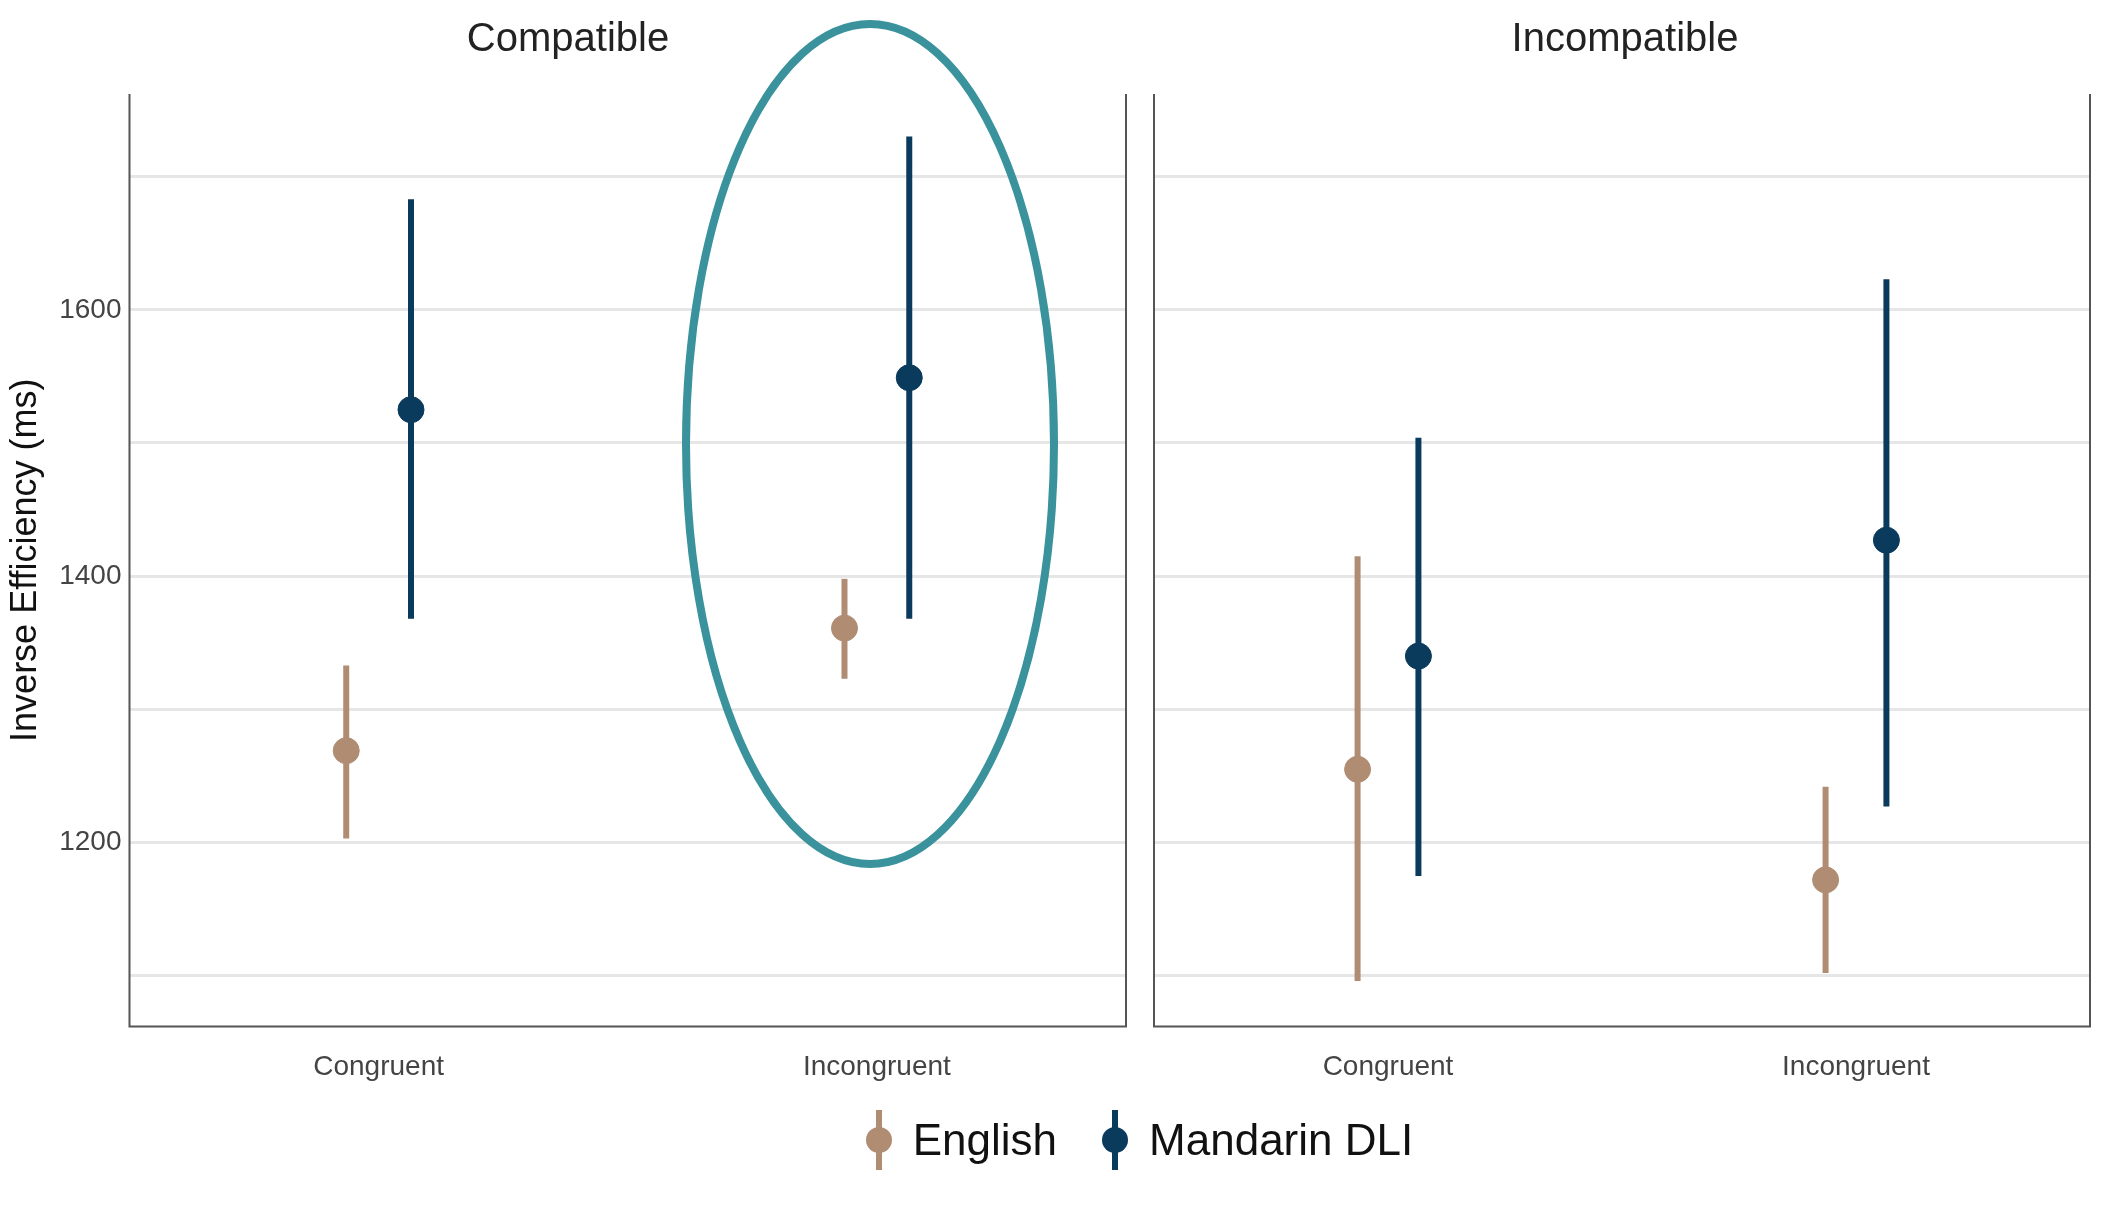  Describe the element at coordinates (90, 308) in the screenshot. I see `y-tick-label: 1600` at that location.